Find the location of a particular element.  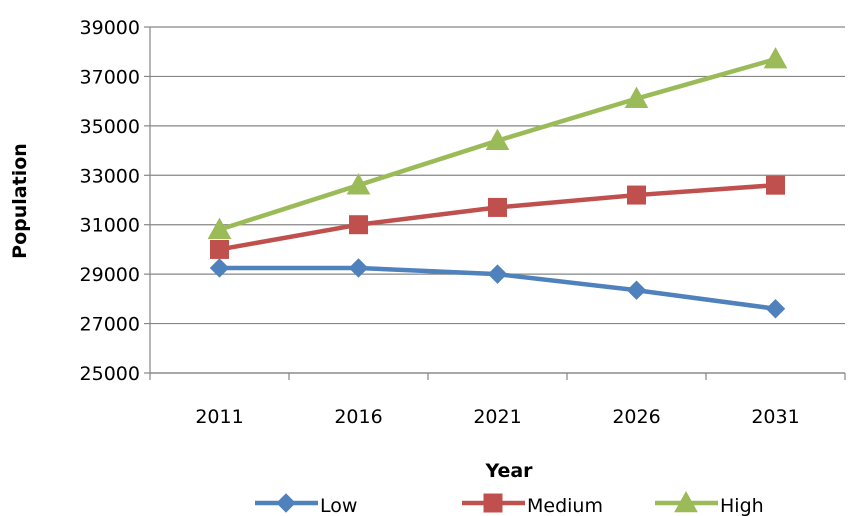

series-low is located at coordinates (497, 288).